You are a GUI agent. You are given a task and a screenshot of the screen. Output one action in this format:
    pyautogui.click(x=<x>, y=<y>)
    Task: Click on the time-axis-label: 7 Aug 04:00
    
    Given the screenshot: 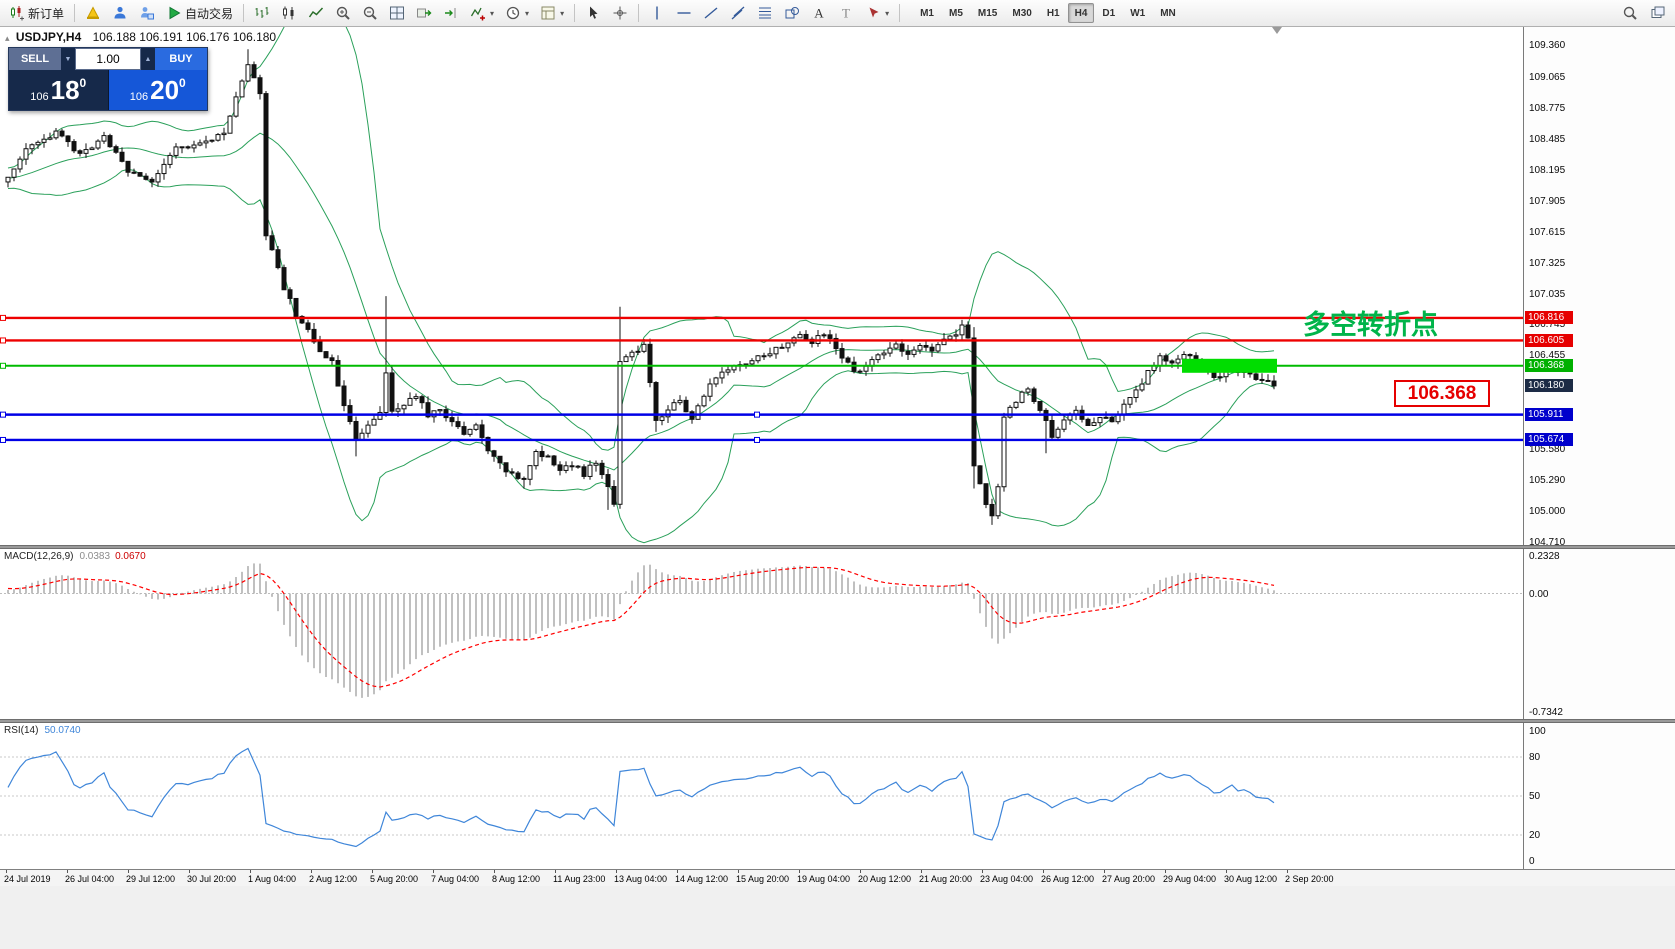 What is the action you would take?
    pyautogui.click(x=455, y=879)
    